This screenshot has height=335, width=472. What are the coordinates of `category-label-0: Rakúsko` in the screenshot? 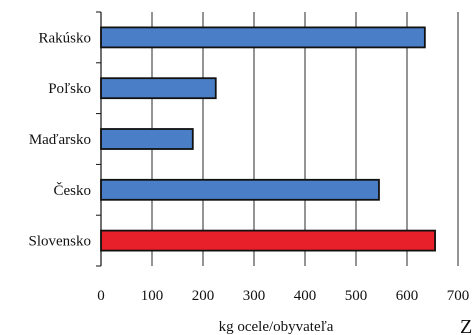 It's located at (65, 38).